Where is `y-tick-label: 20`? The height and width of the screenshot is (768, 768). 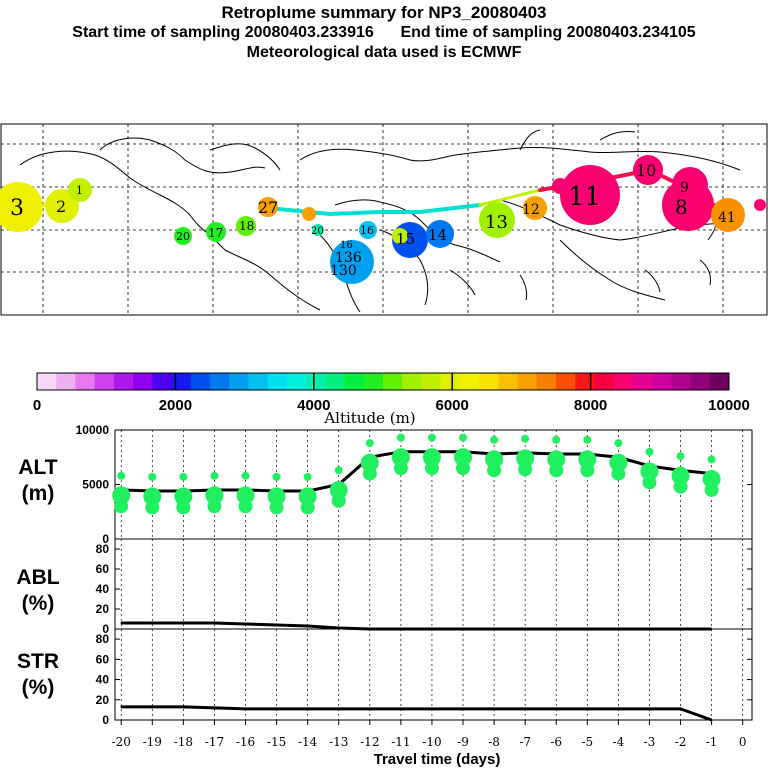
y-tick-label: 20 is located at coordinates (103, 609).